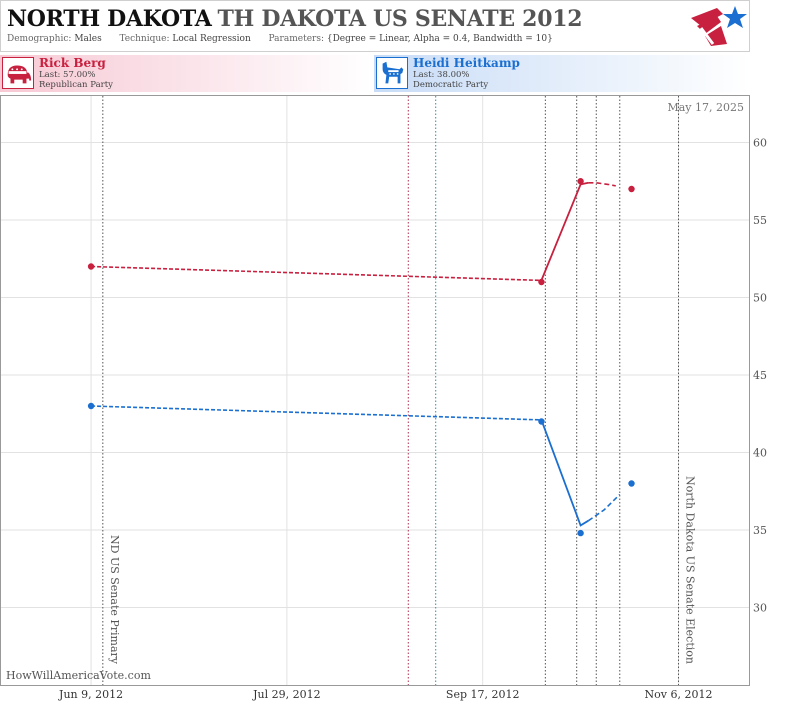 This screenshot has height=704, width=789. Describe the element at coordinates (144, 39) in the screenshot. I see `technique-label: Technique:` at that location.